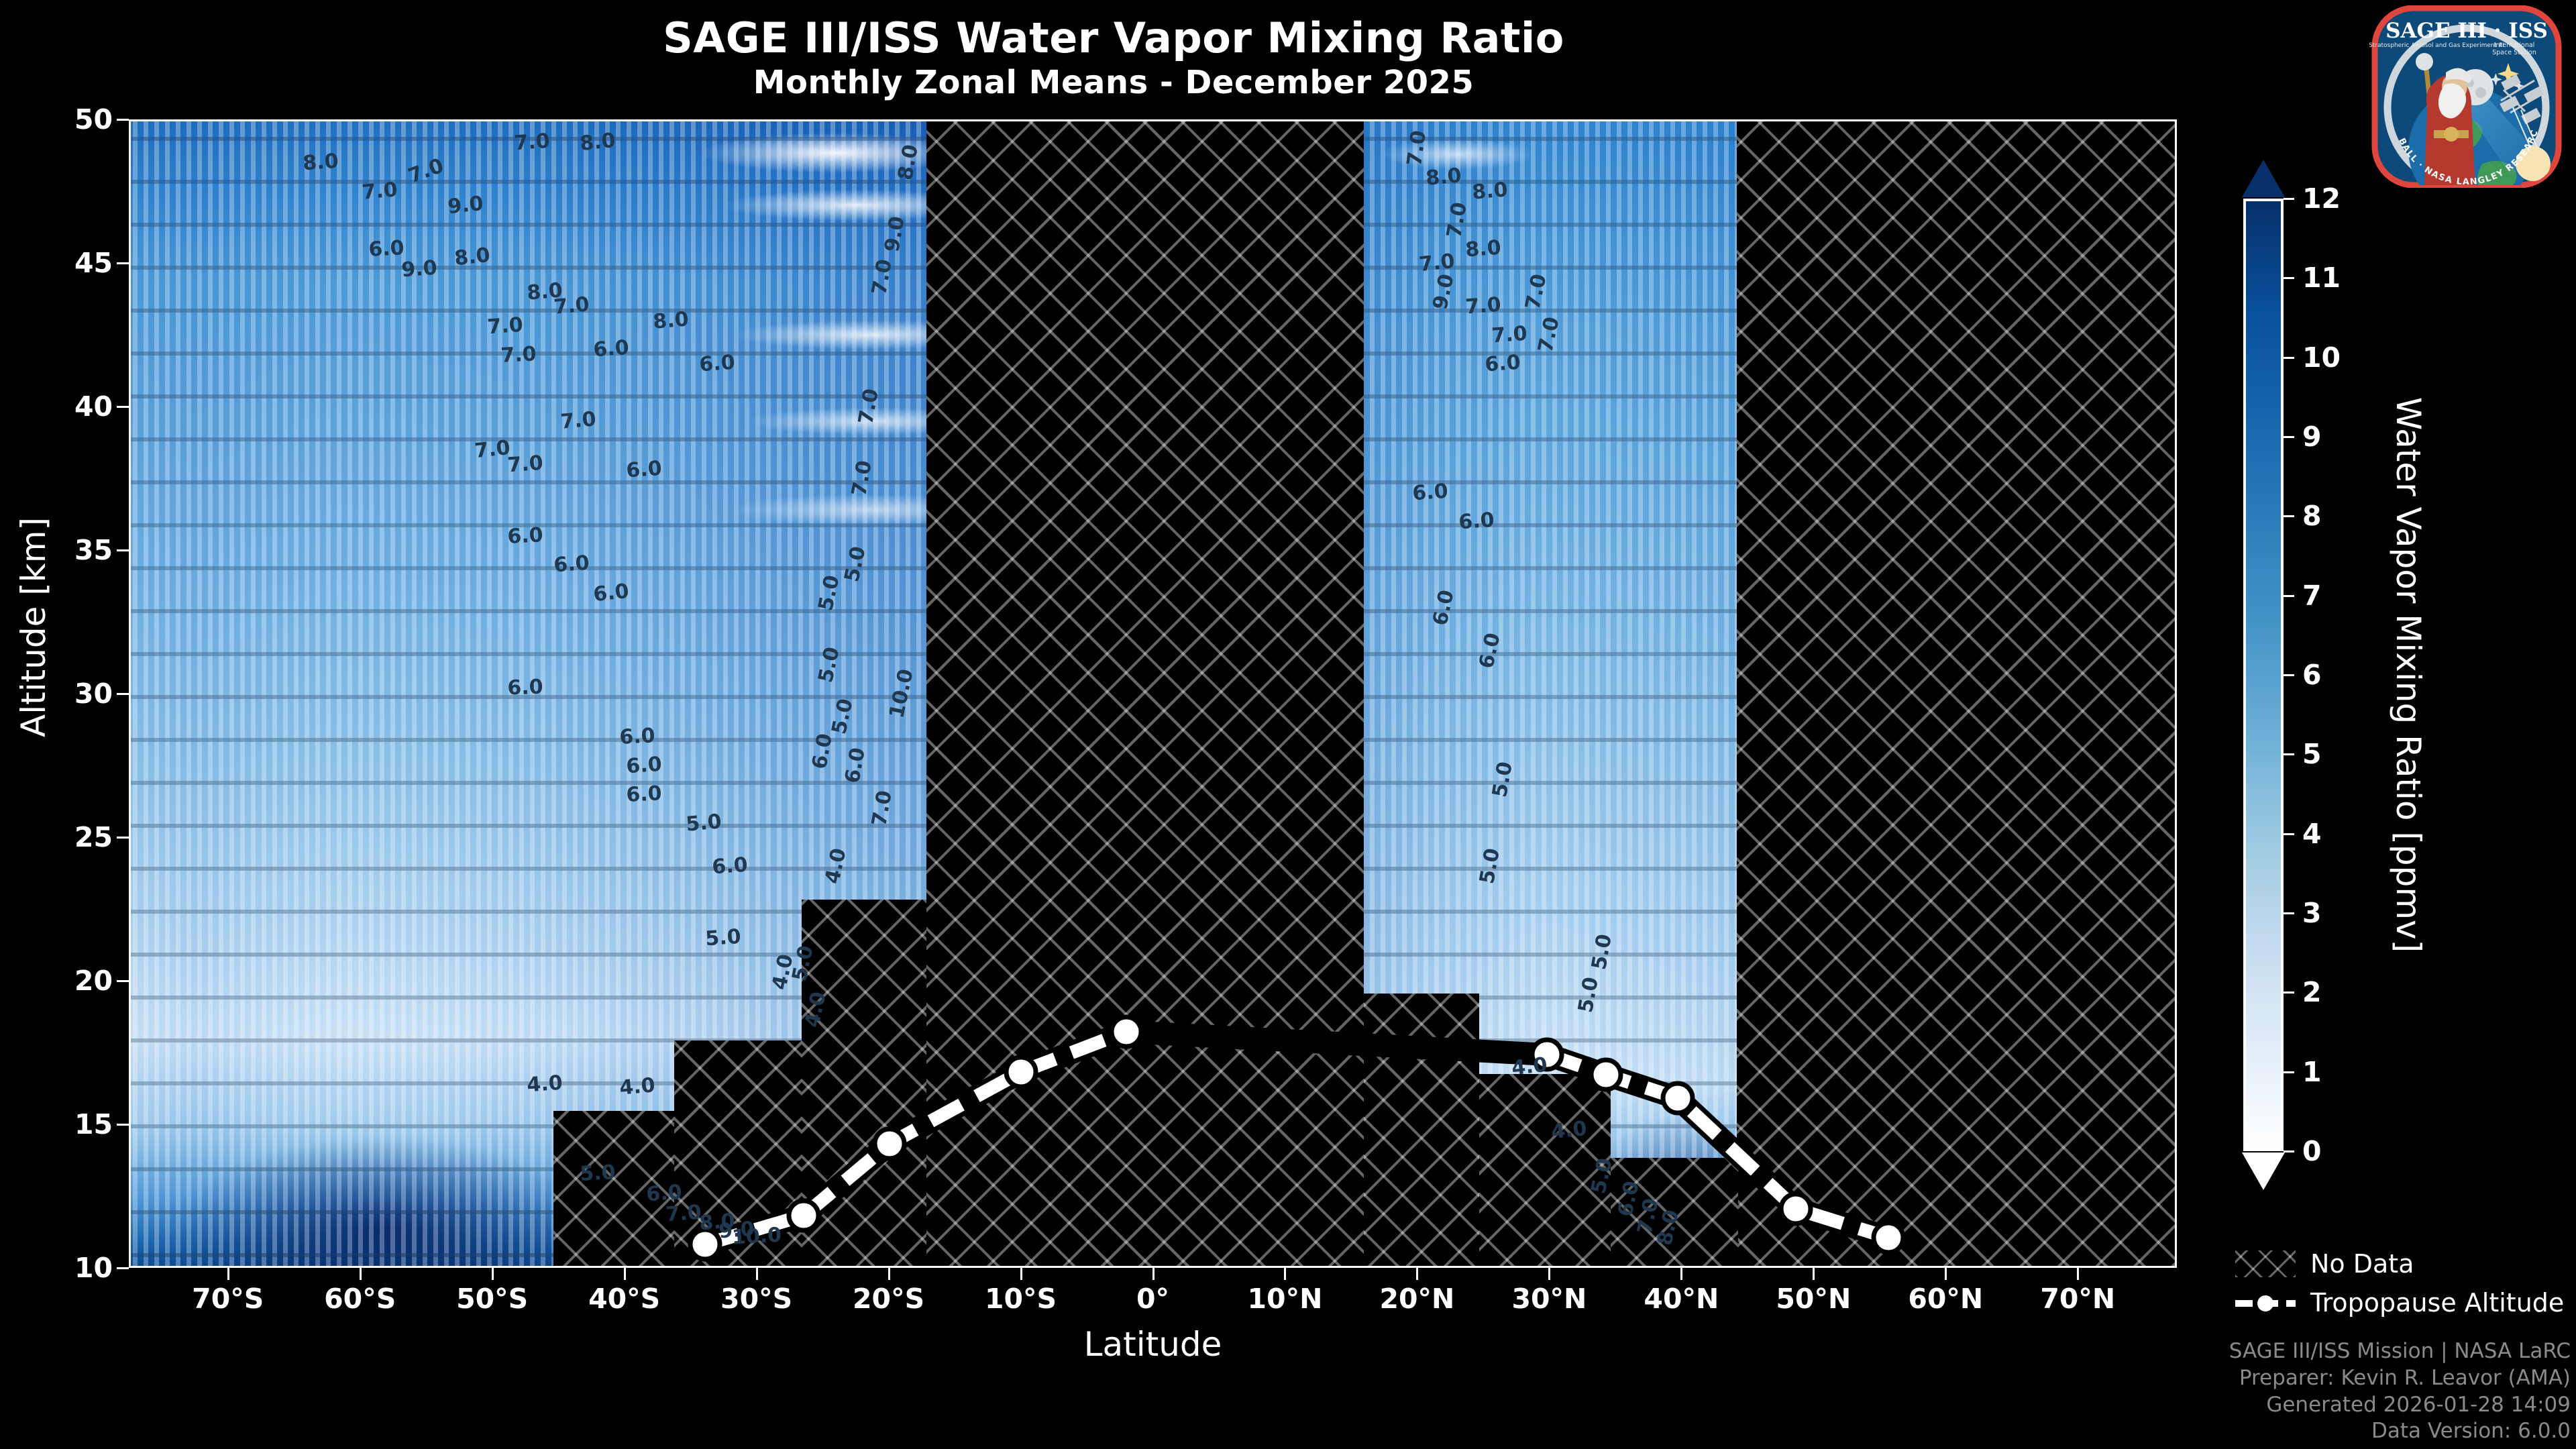 The width and height of the screenshot is (2576, 1449). What do you see at coordinates (1285, 1299) in the screenshot?
I see `x-axis-tick-label: 10°N` at bounding box center [1285, 1299].